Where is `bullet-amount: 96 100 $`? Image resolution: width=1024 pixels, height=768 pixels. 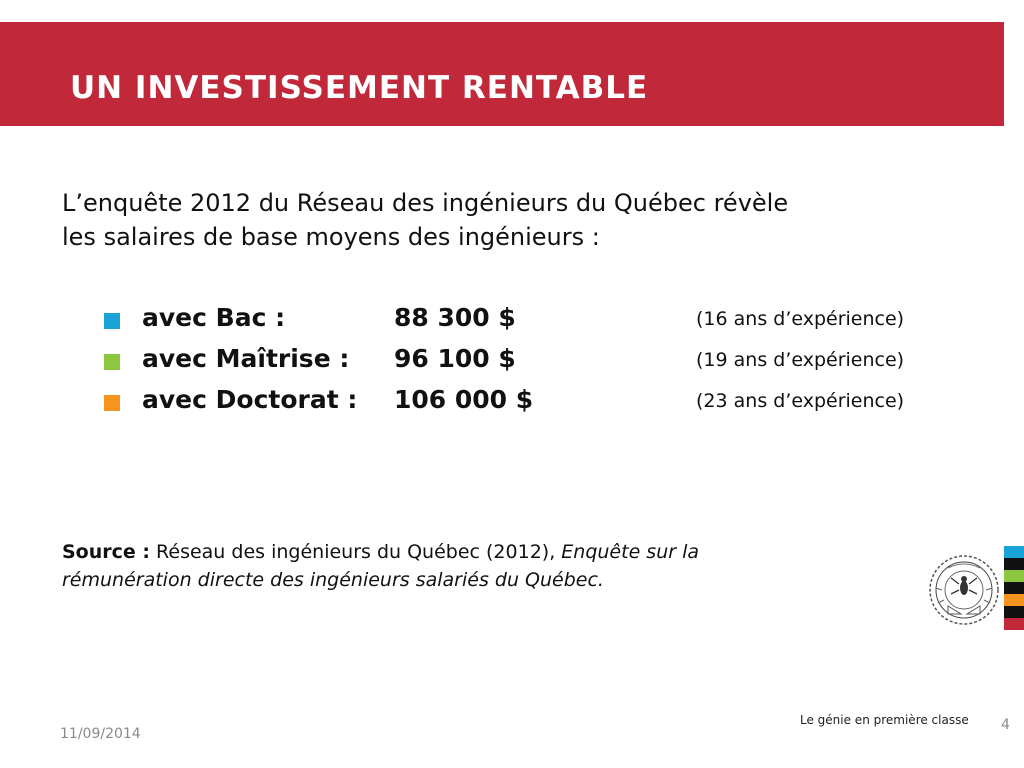
bullet-amount: 96 100 $ is located at coordinates (455, 358).